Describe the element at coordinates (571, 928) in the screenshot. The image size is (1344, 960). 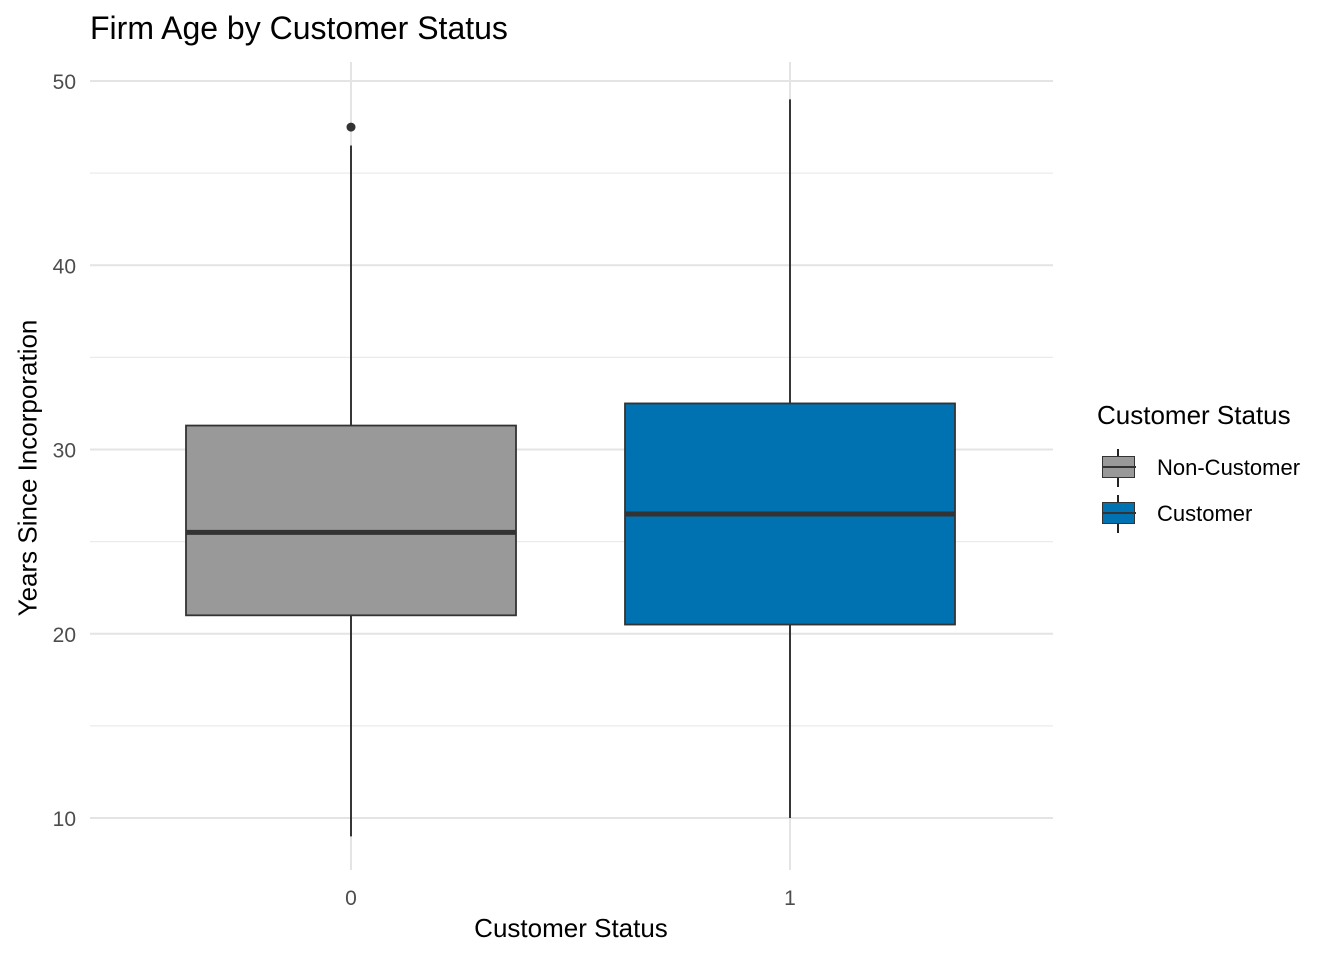
I see `x-axis-label: Customer Status` at that location.